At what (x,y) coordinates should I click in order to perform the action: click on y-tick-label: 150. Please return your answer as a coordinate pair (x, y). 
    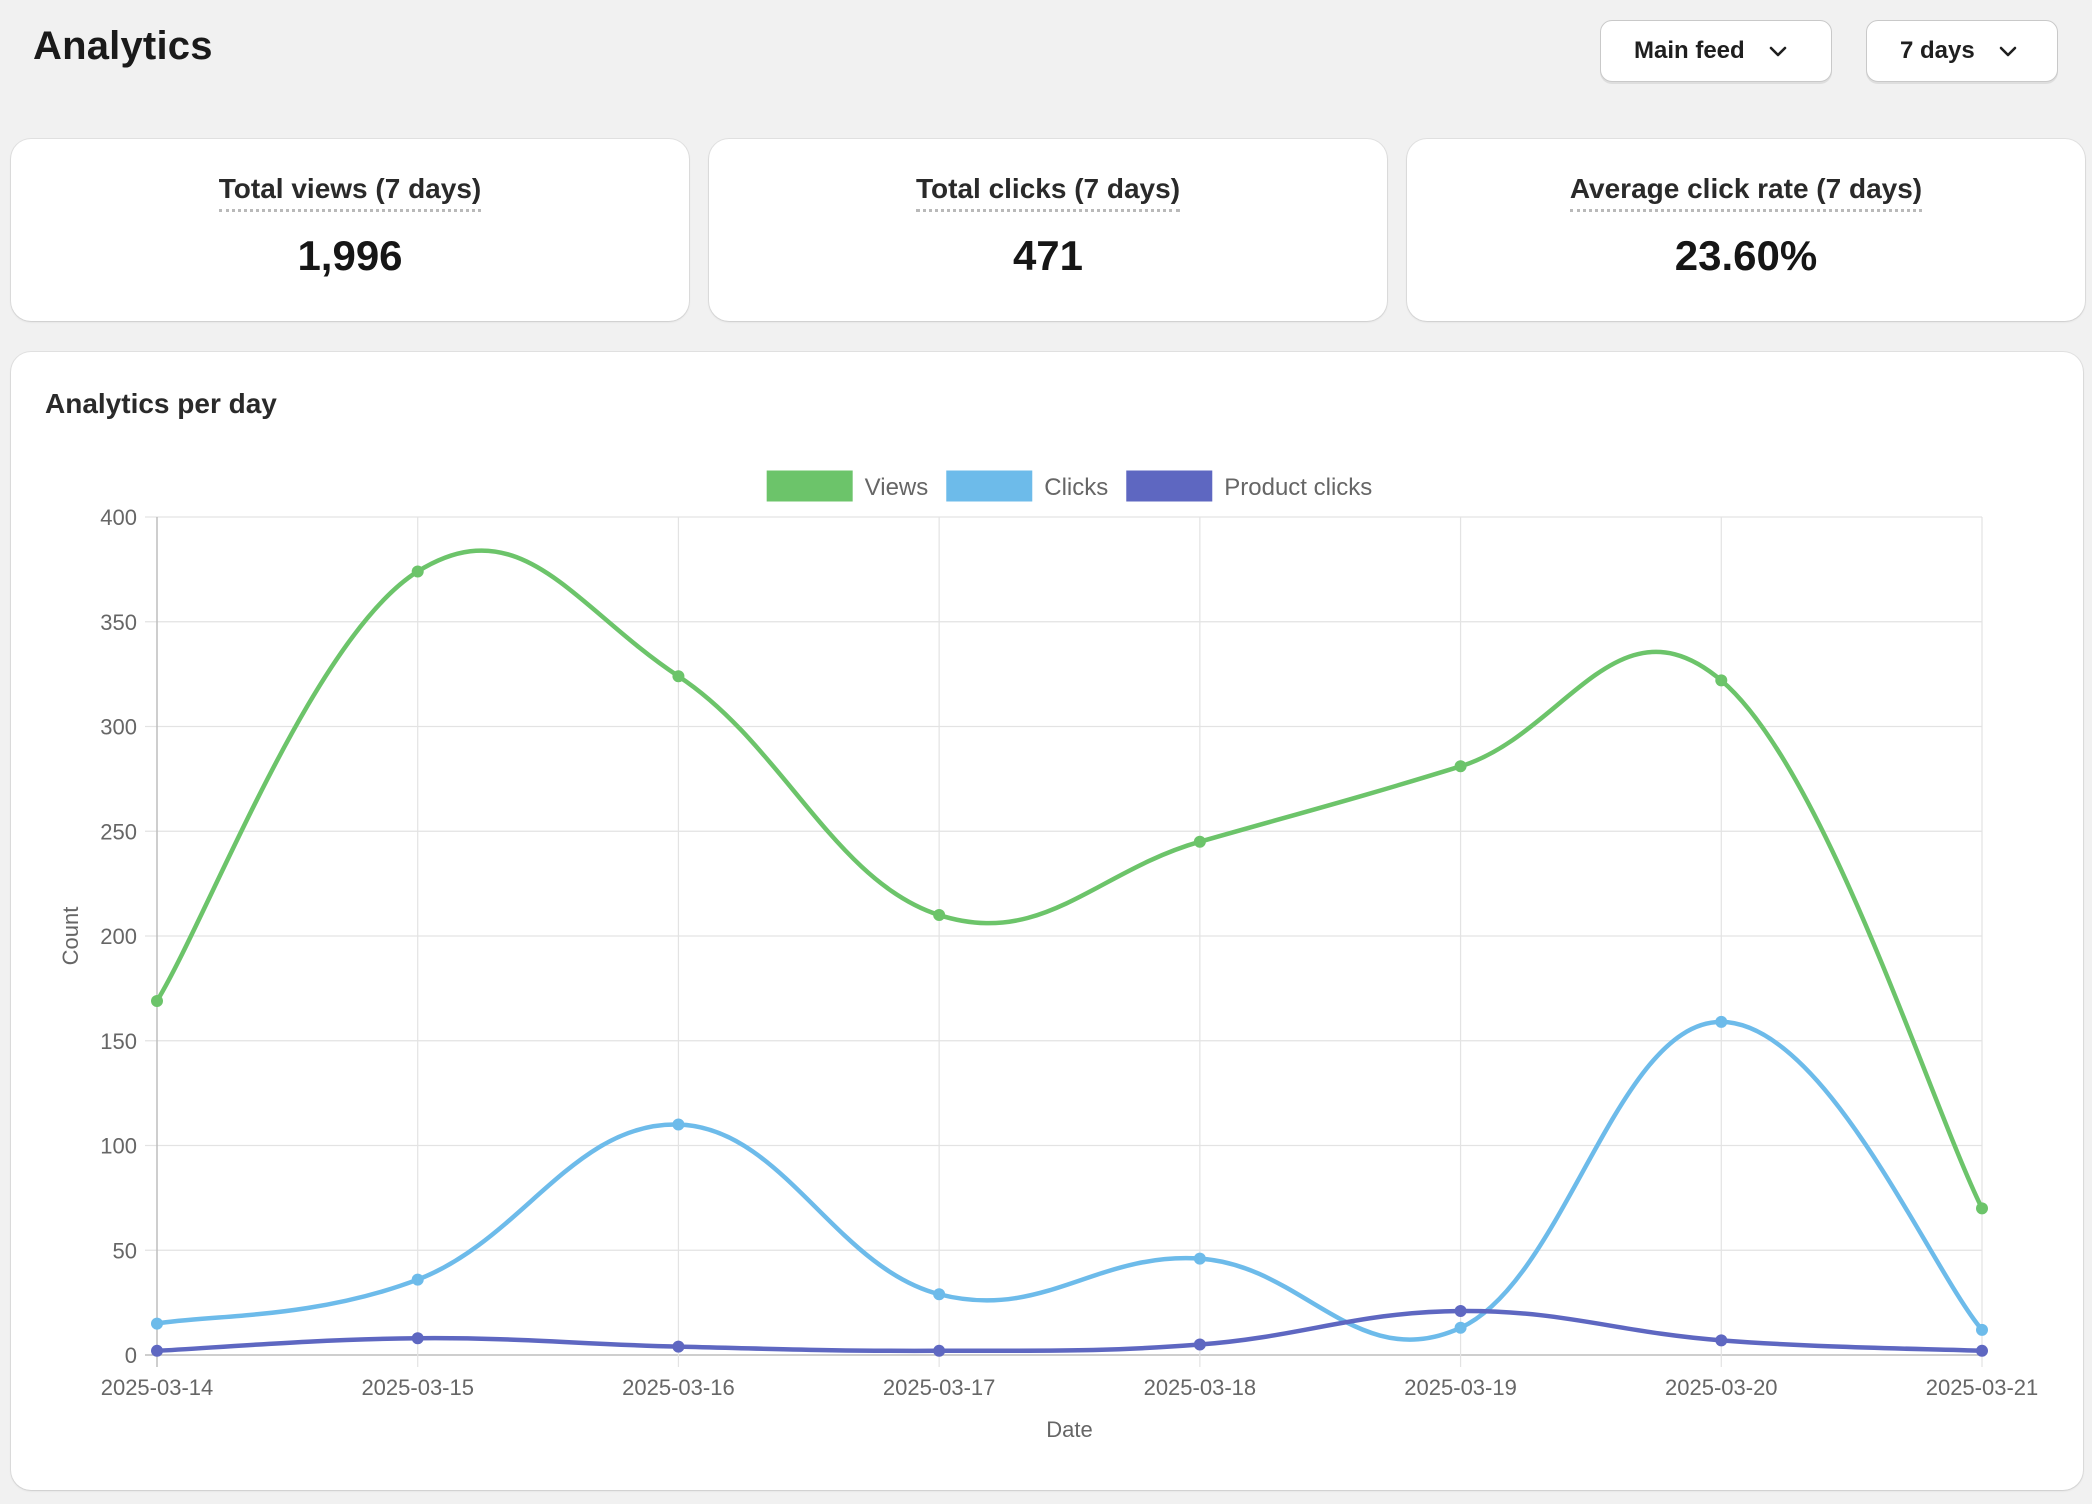
    Looking at the image, I should click on (118, 1041).